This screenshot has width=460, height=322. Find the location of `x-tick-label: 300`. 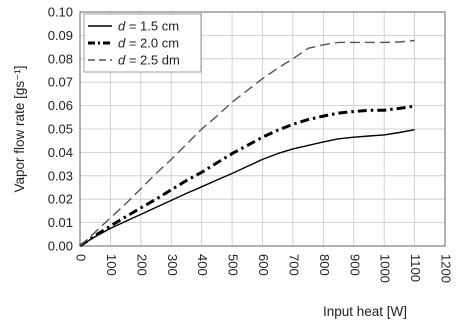

x-tick-label: 300 is located at coordinates (172, 265).